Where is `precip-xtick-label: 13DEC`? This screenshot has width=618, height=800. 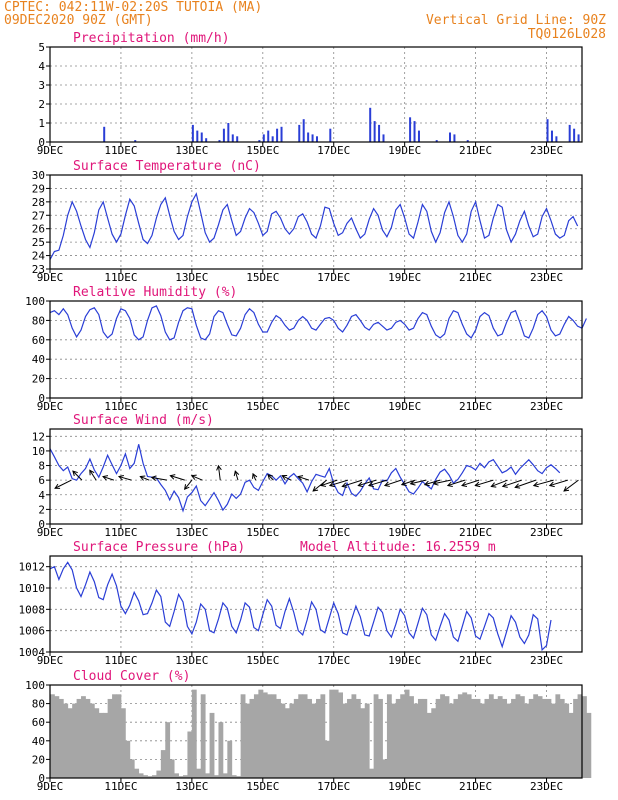
precip-xtick-label: 13DEC is located at coordinates (191, 150).